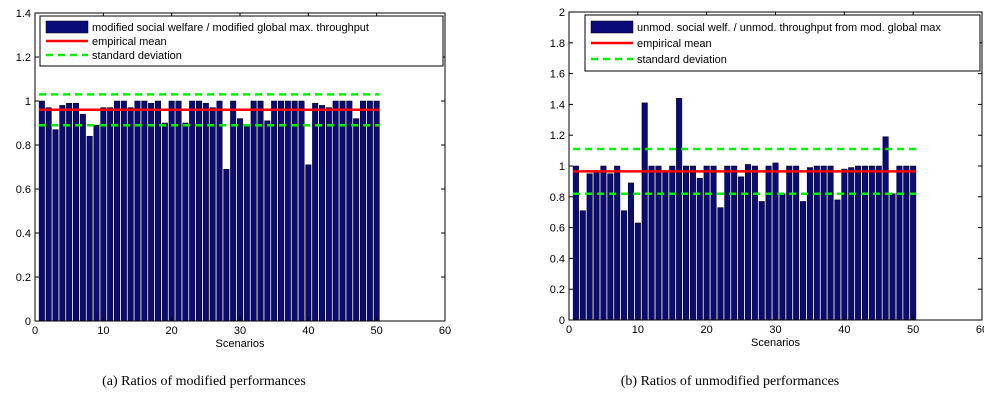 Image resolution: width=984 pixels, height=397 pixels. What do you see at coordinates (308, 331) in the screenshot?
I see `x-tick-label-a: 40` at bounding box center [308, 331].